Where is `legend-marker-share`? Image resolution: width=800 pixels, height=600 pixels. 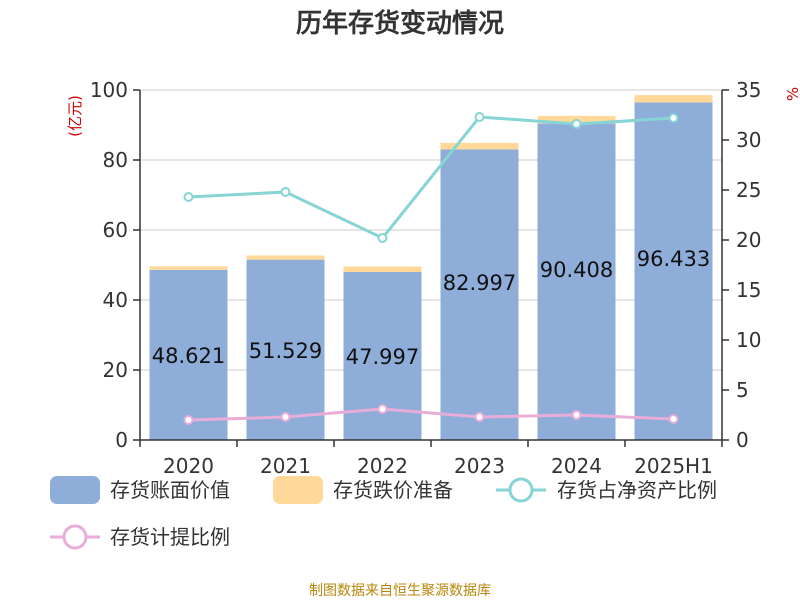 legend-marker-share is located at coordinates (521, 490).